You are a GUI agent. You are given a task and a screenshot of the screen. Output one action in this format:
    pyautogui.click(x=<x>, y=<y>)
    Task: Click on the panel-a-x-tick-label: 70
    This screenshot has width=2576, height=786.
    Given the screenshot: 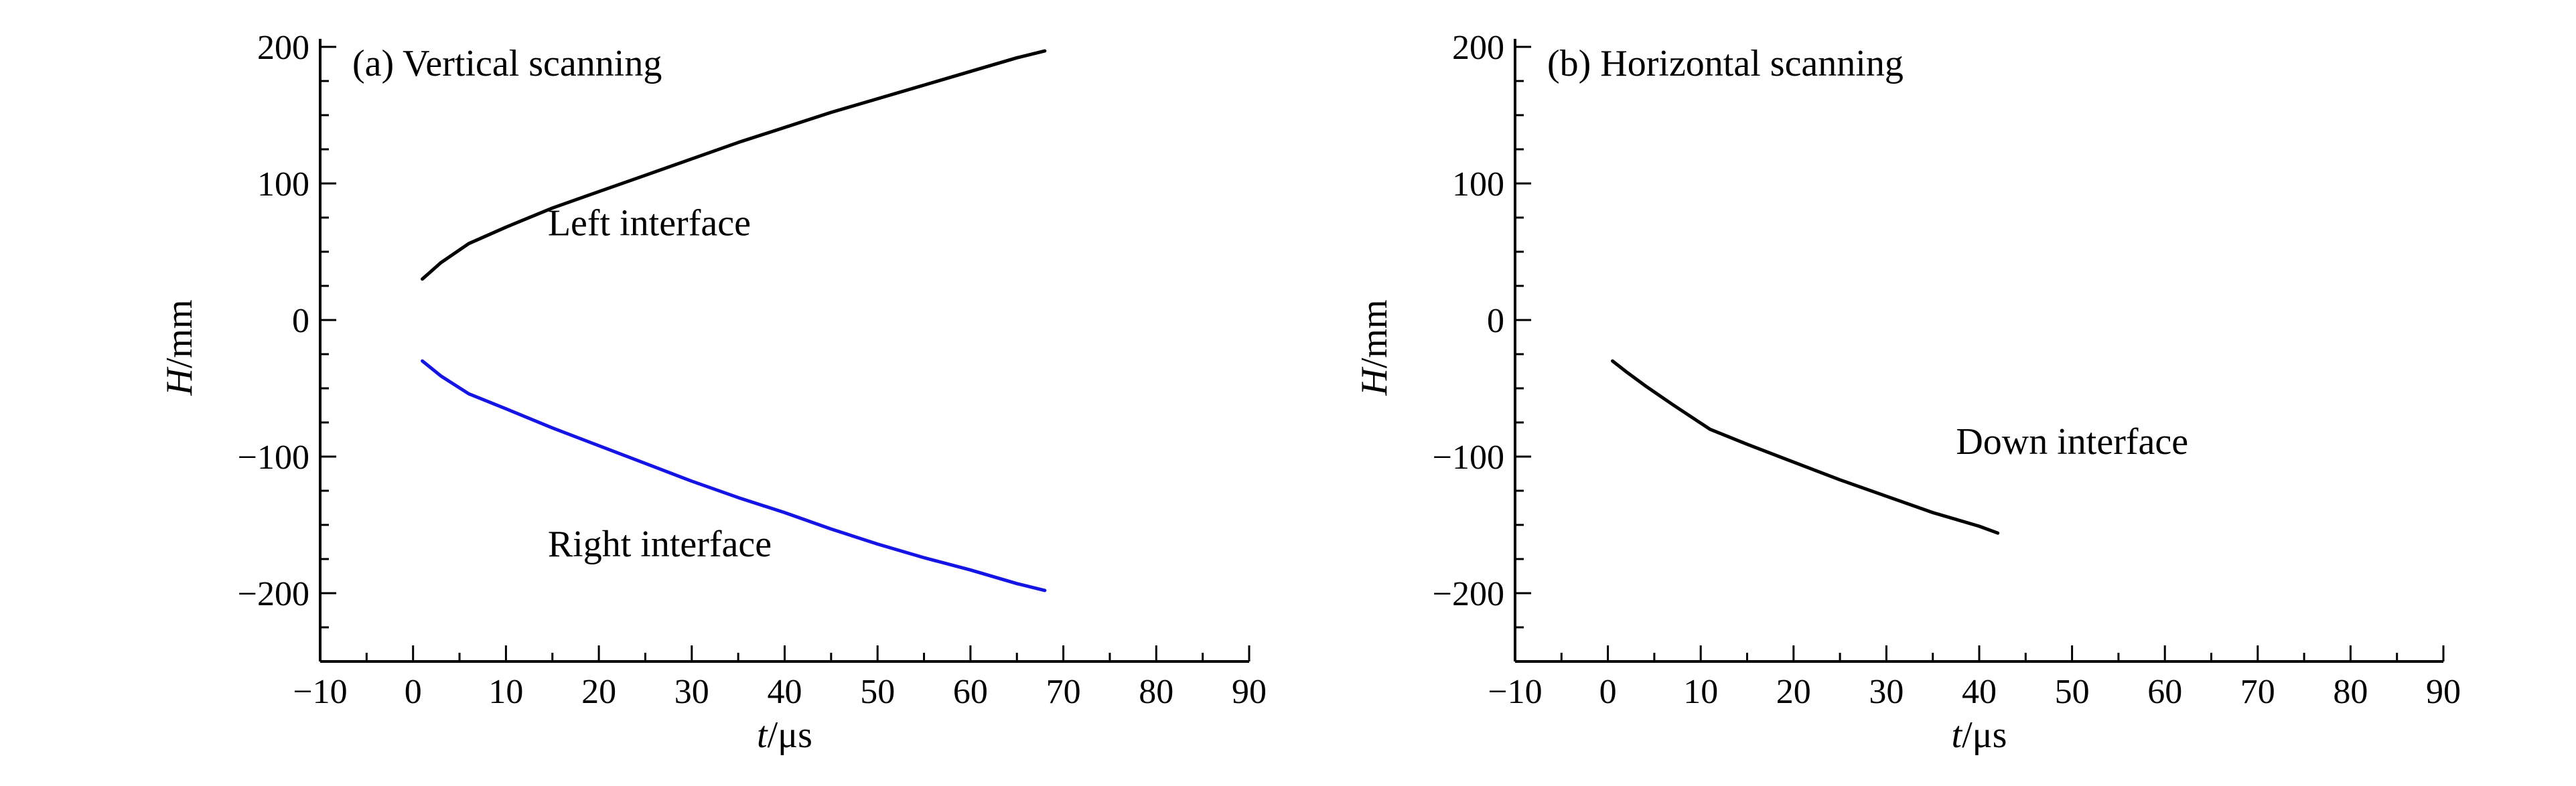 What is the action you would take?
    pyautogui.click(x=1063, y=692)
    